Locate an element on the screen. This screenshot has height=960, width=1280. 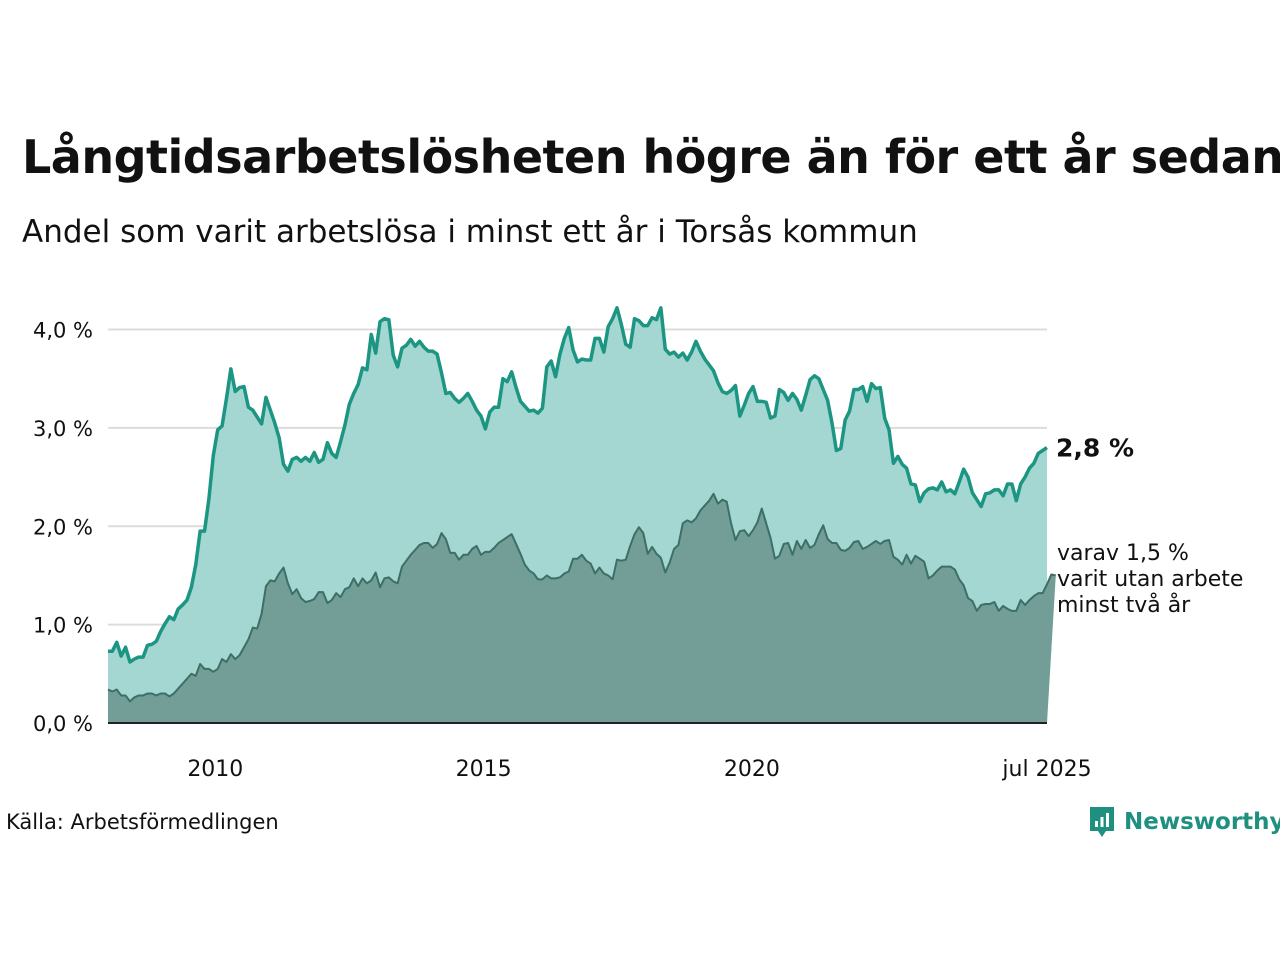
brand-logo: Newsworthy is located at coordinates (1184, 822).